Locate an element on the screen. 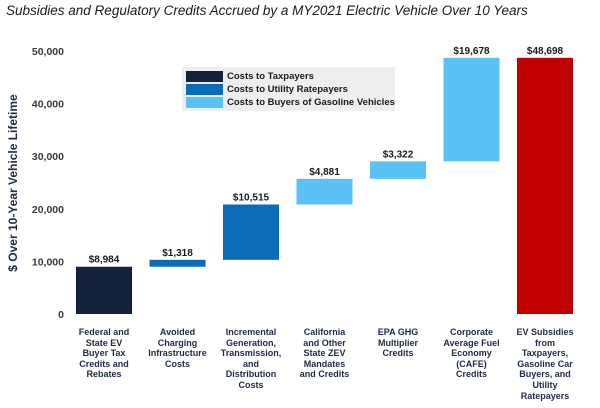 This screenshot has width=600, height=408. y-tick-label: 10,000 is located at coordinates (48, 262).